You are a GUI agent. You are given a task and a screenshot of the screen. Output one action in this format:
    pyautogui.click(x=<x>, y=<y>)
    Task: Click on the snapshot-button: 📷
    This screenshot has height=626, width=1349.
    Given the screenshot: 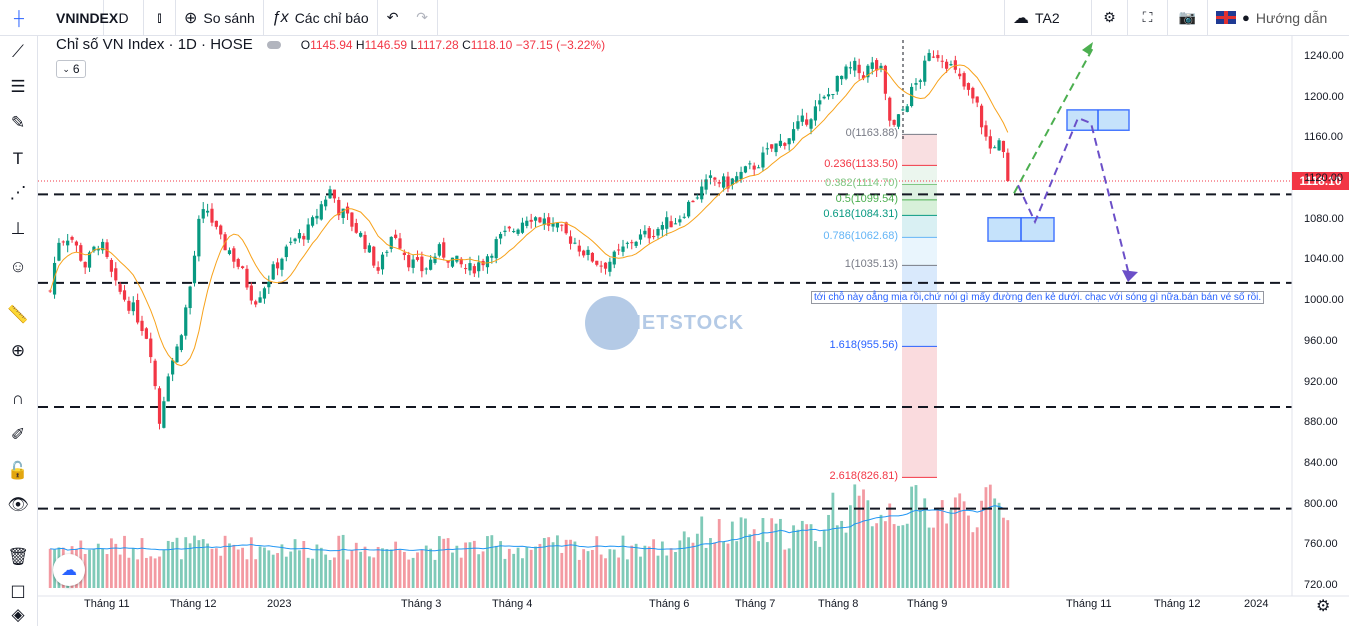 What is the action you would take?
    pyautogui.click(x=1188, y=18)
    